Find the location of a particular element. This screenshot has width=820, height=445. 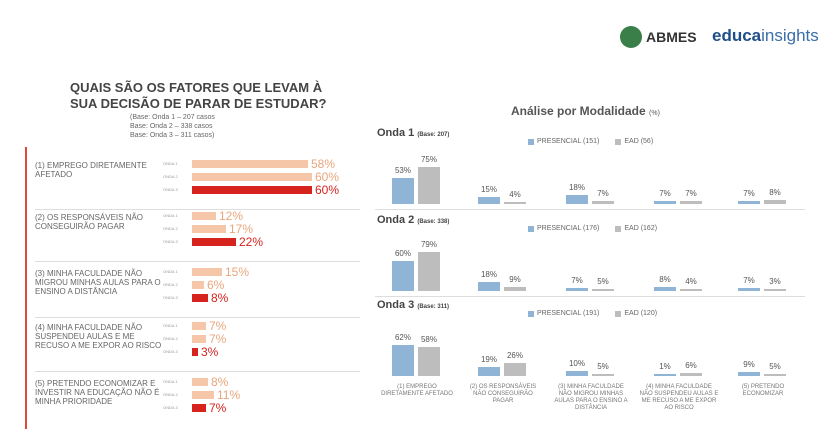

wave-legend: PRESENCIAL (151) EAD (56) is located at coordinates (590, 141).